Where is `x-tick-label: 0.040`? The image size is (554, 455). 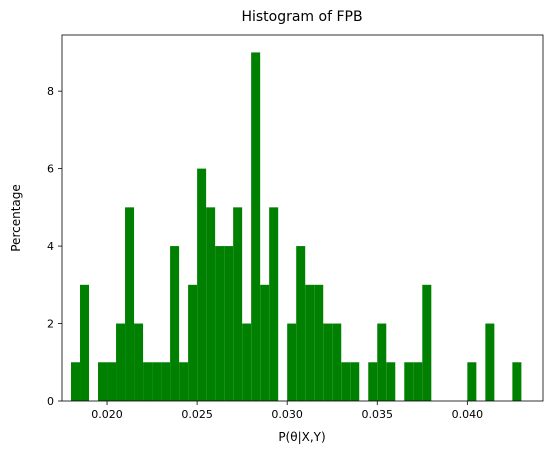
x-tick-label: 0.040 is located at coordinates (468, 414).